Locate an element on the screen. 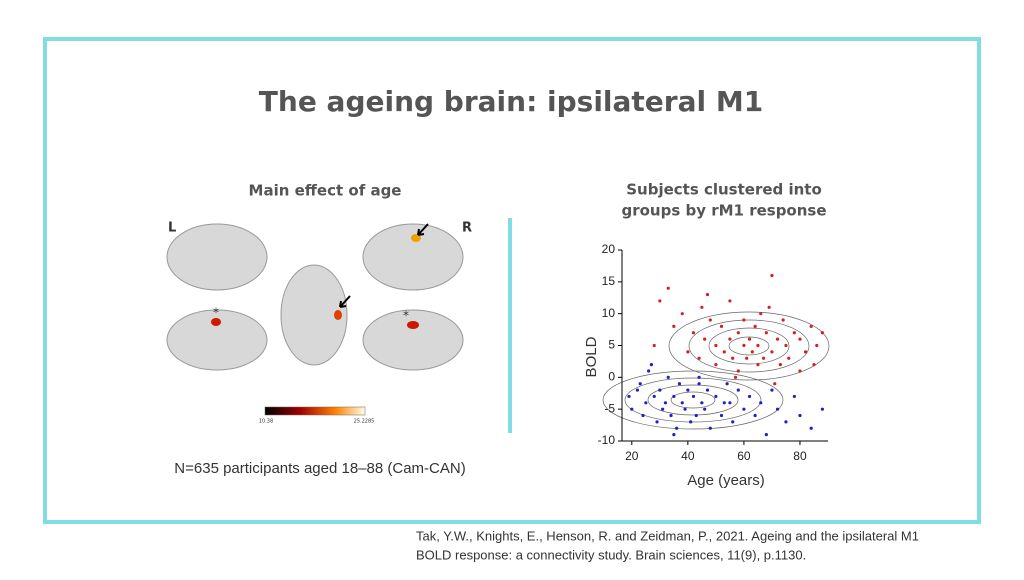 The image size is (1024, 580). hemisphere-label: L is located at coordinates (172, 228).